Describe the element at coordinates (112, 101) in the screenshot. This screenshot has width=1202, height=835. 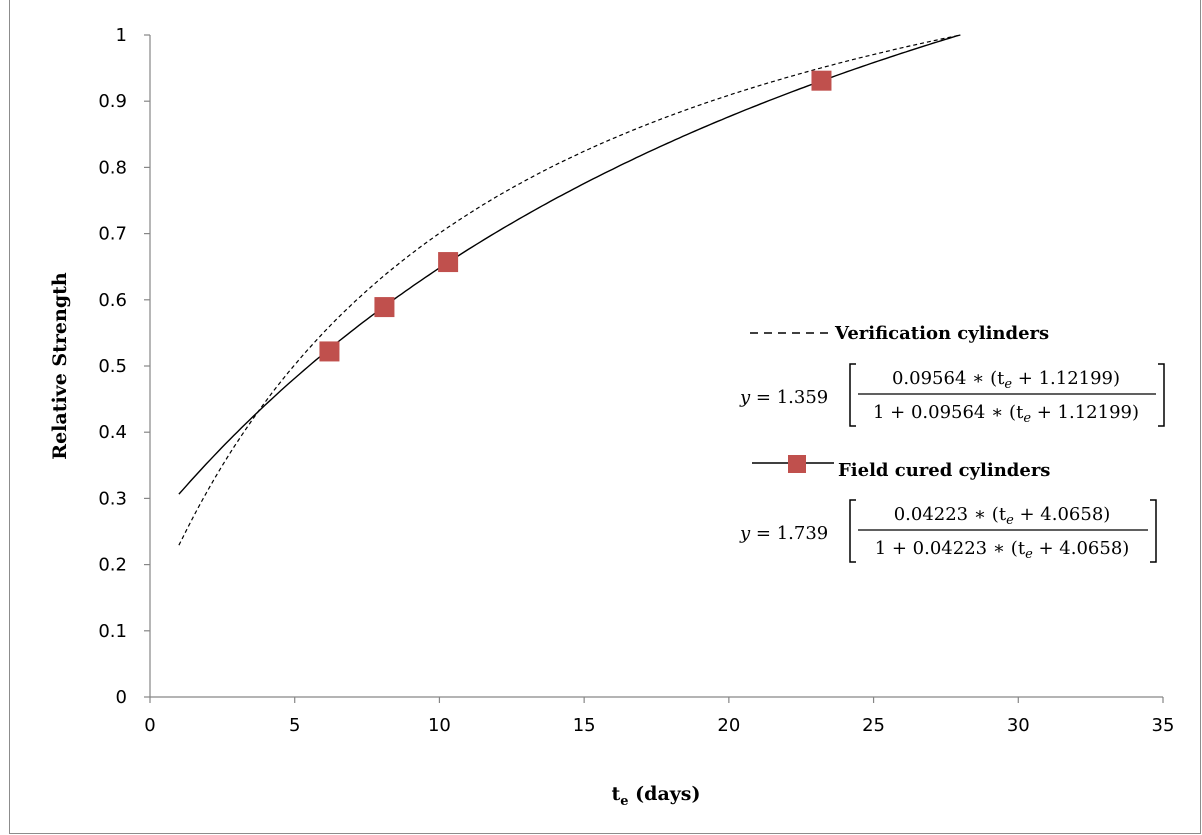
I see `y-tick-label: 0.9` at that location.